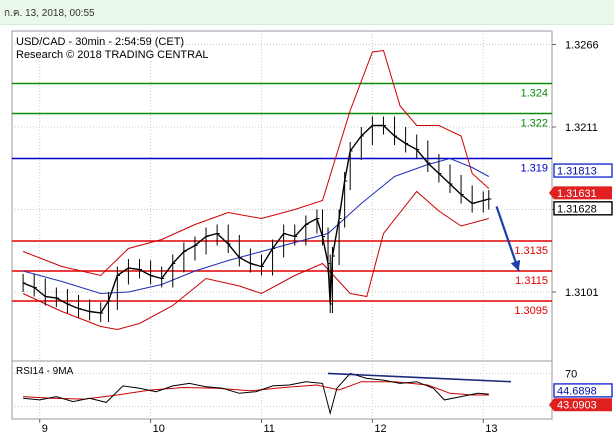 The image size is (614, 445). I want to click on rsi-badge-1-bg, so click(583, 405).